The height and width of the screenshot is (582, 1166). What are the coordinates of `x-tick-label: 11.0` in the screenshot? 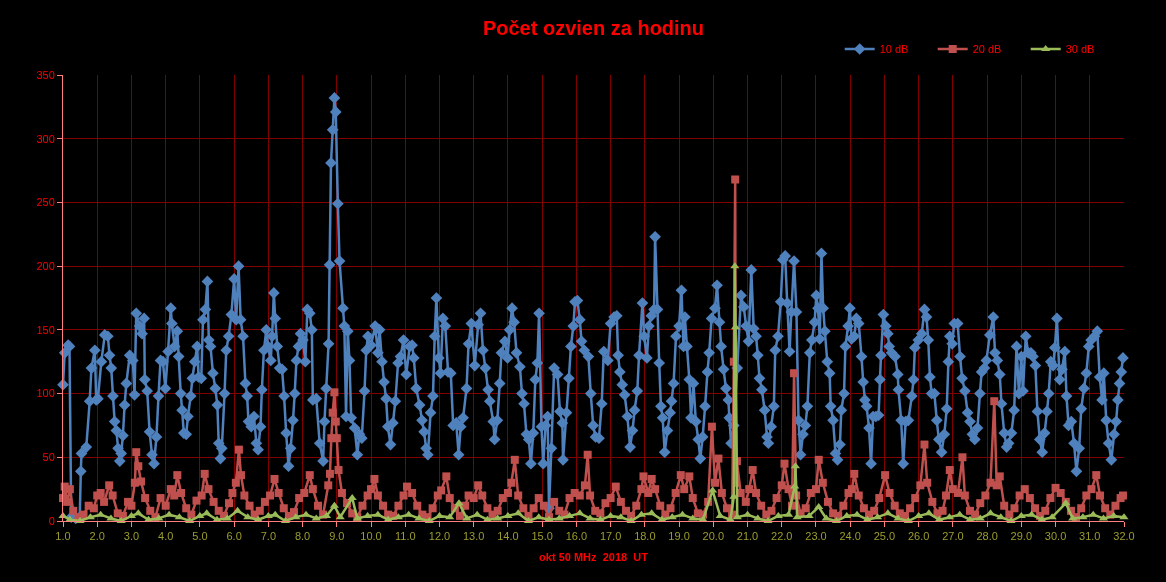 It's located at (405, 536).